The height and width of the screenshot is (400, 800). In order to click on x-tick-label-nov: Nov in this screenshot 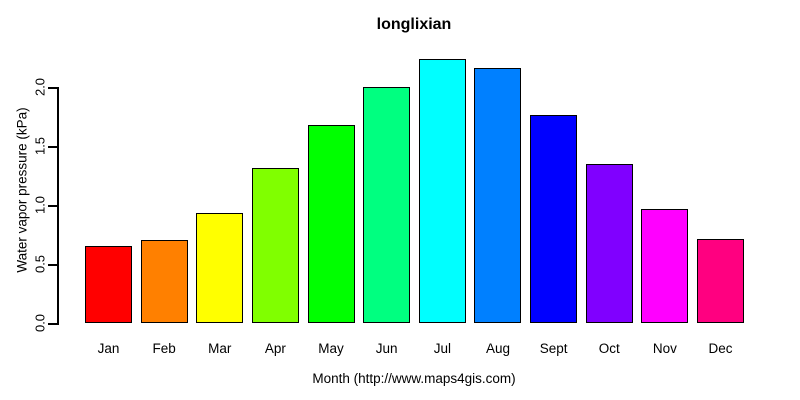, I will do `click(664, 348)`.